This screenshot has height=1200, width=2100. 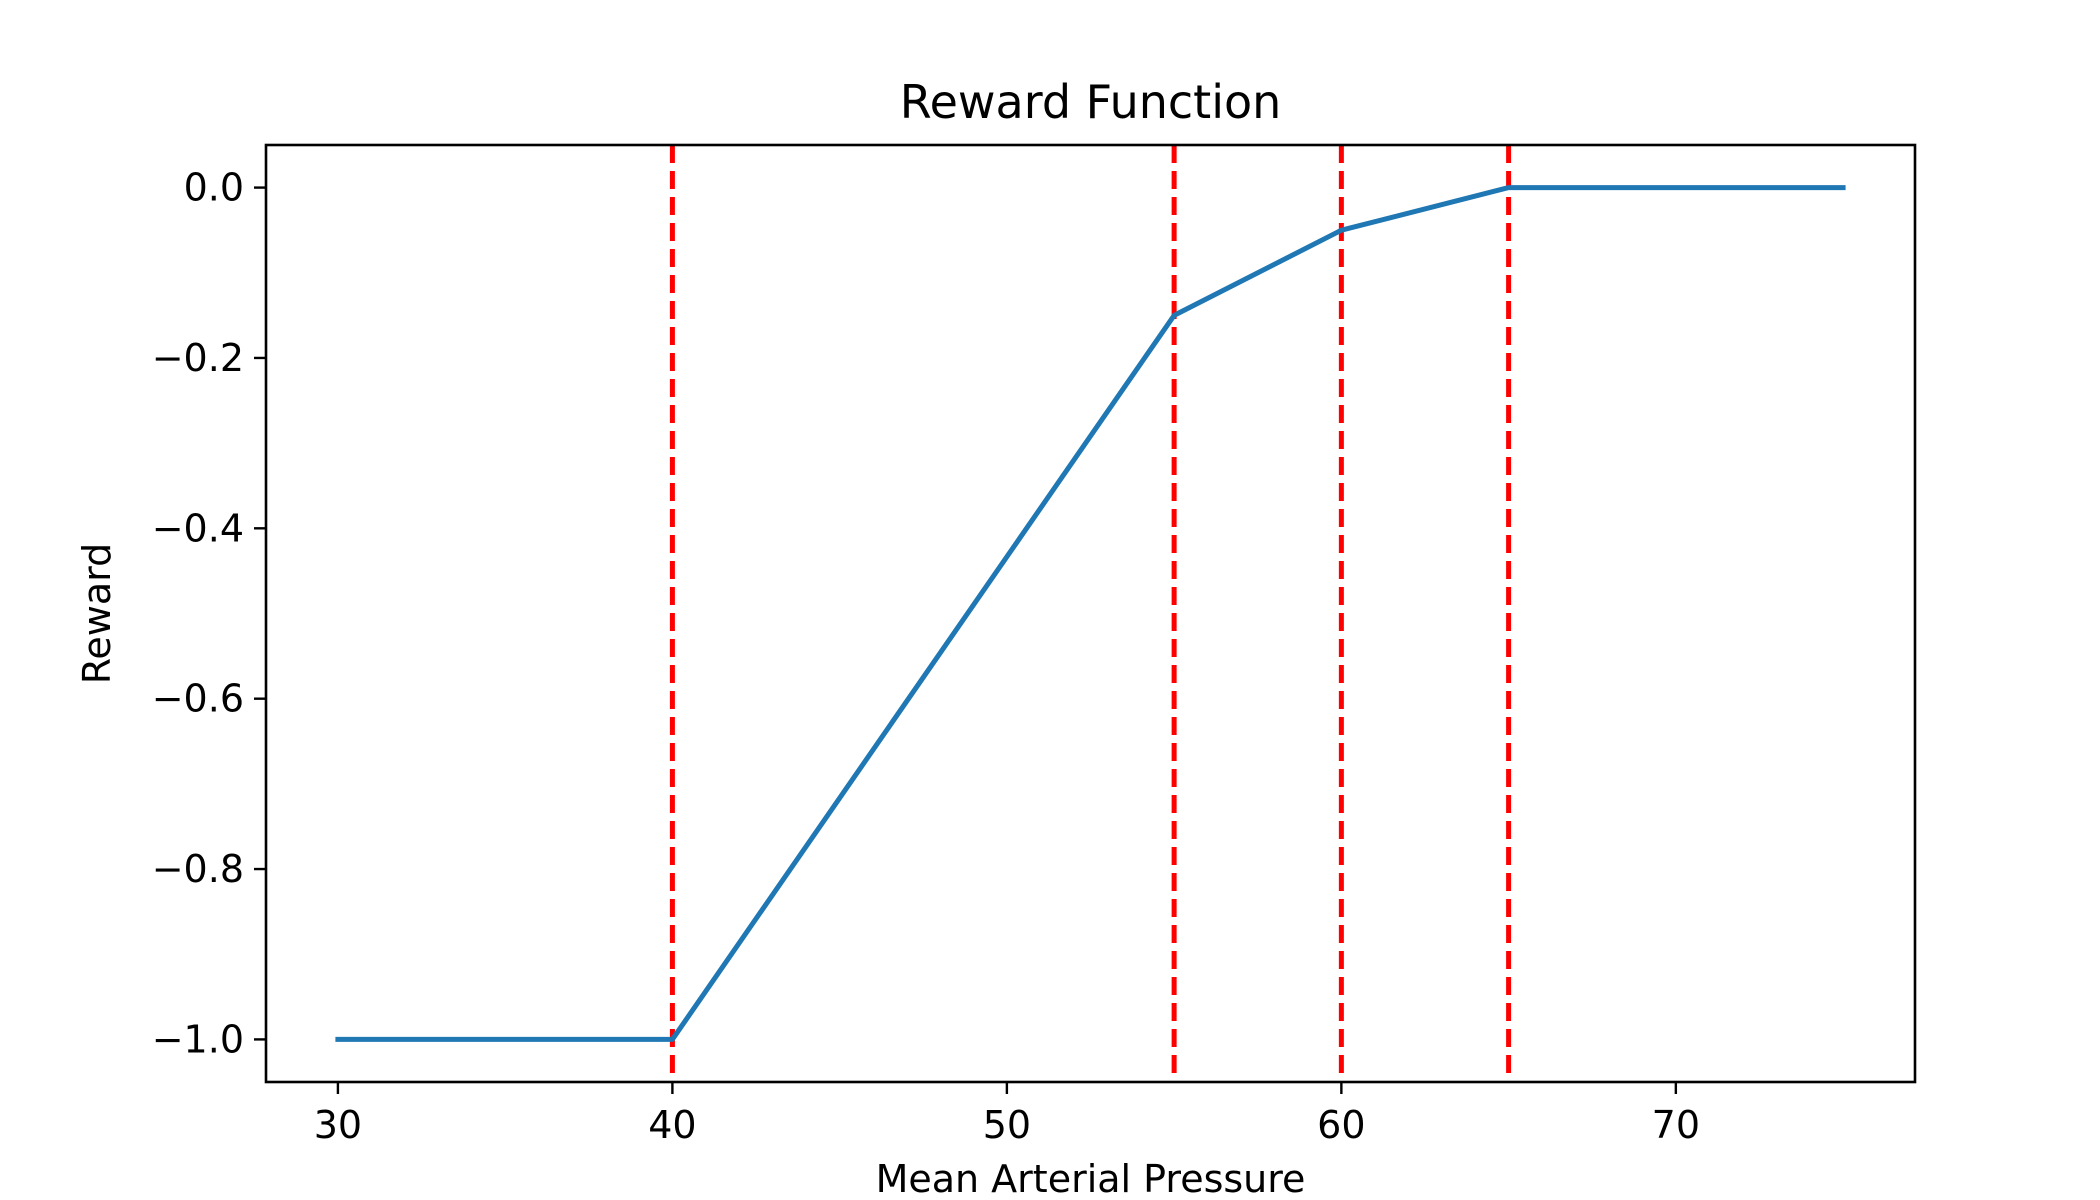 I want to click on x-axis-label: Mean Arterial Pressure, so click(x=1091, y=1178).